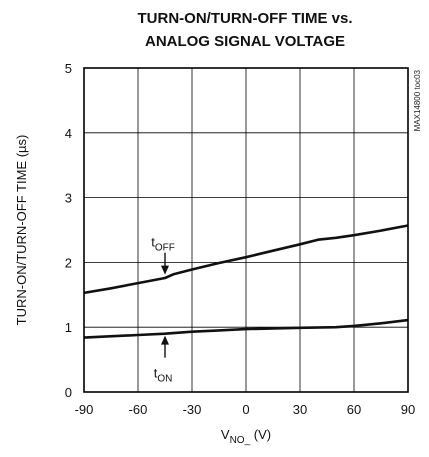 This screenshot has height=457, width=429. I want to click on x-tick-label: 0, so click(245, 409).